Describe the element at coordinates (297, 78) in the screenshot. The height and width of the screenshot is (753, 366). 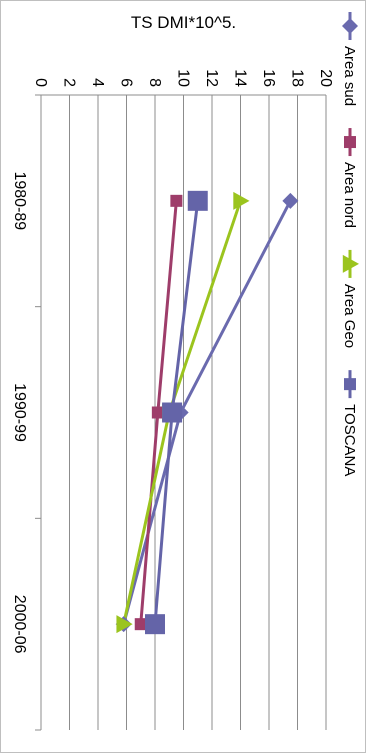
I see `y-tick-label: 18` at that location.